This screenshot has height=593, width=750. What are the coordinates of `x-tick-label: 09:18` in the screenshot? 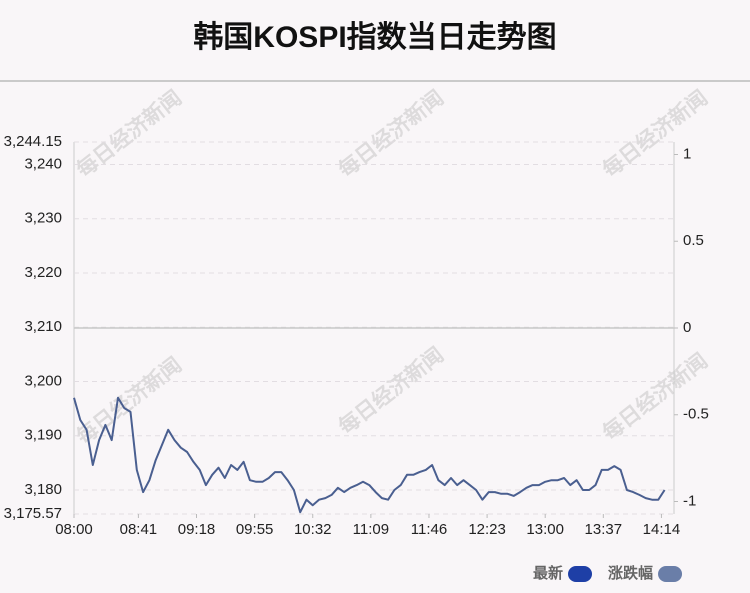 It's located at (197, 529).